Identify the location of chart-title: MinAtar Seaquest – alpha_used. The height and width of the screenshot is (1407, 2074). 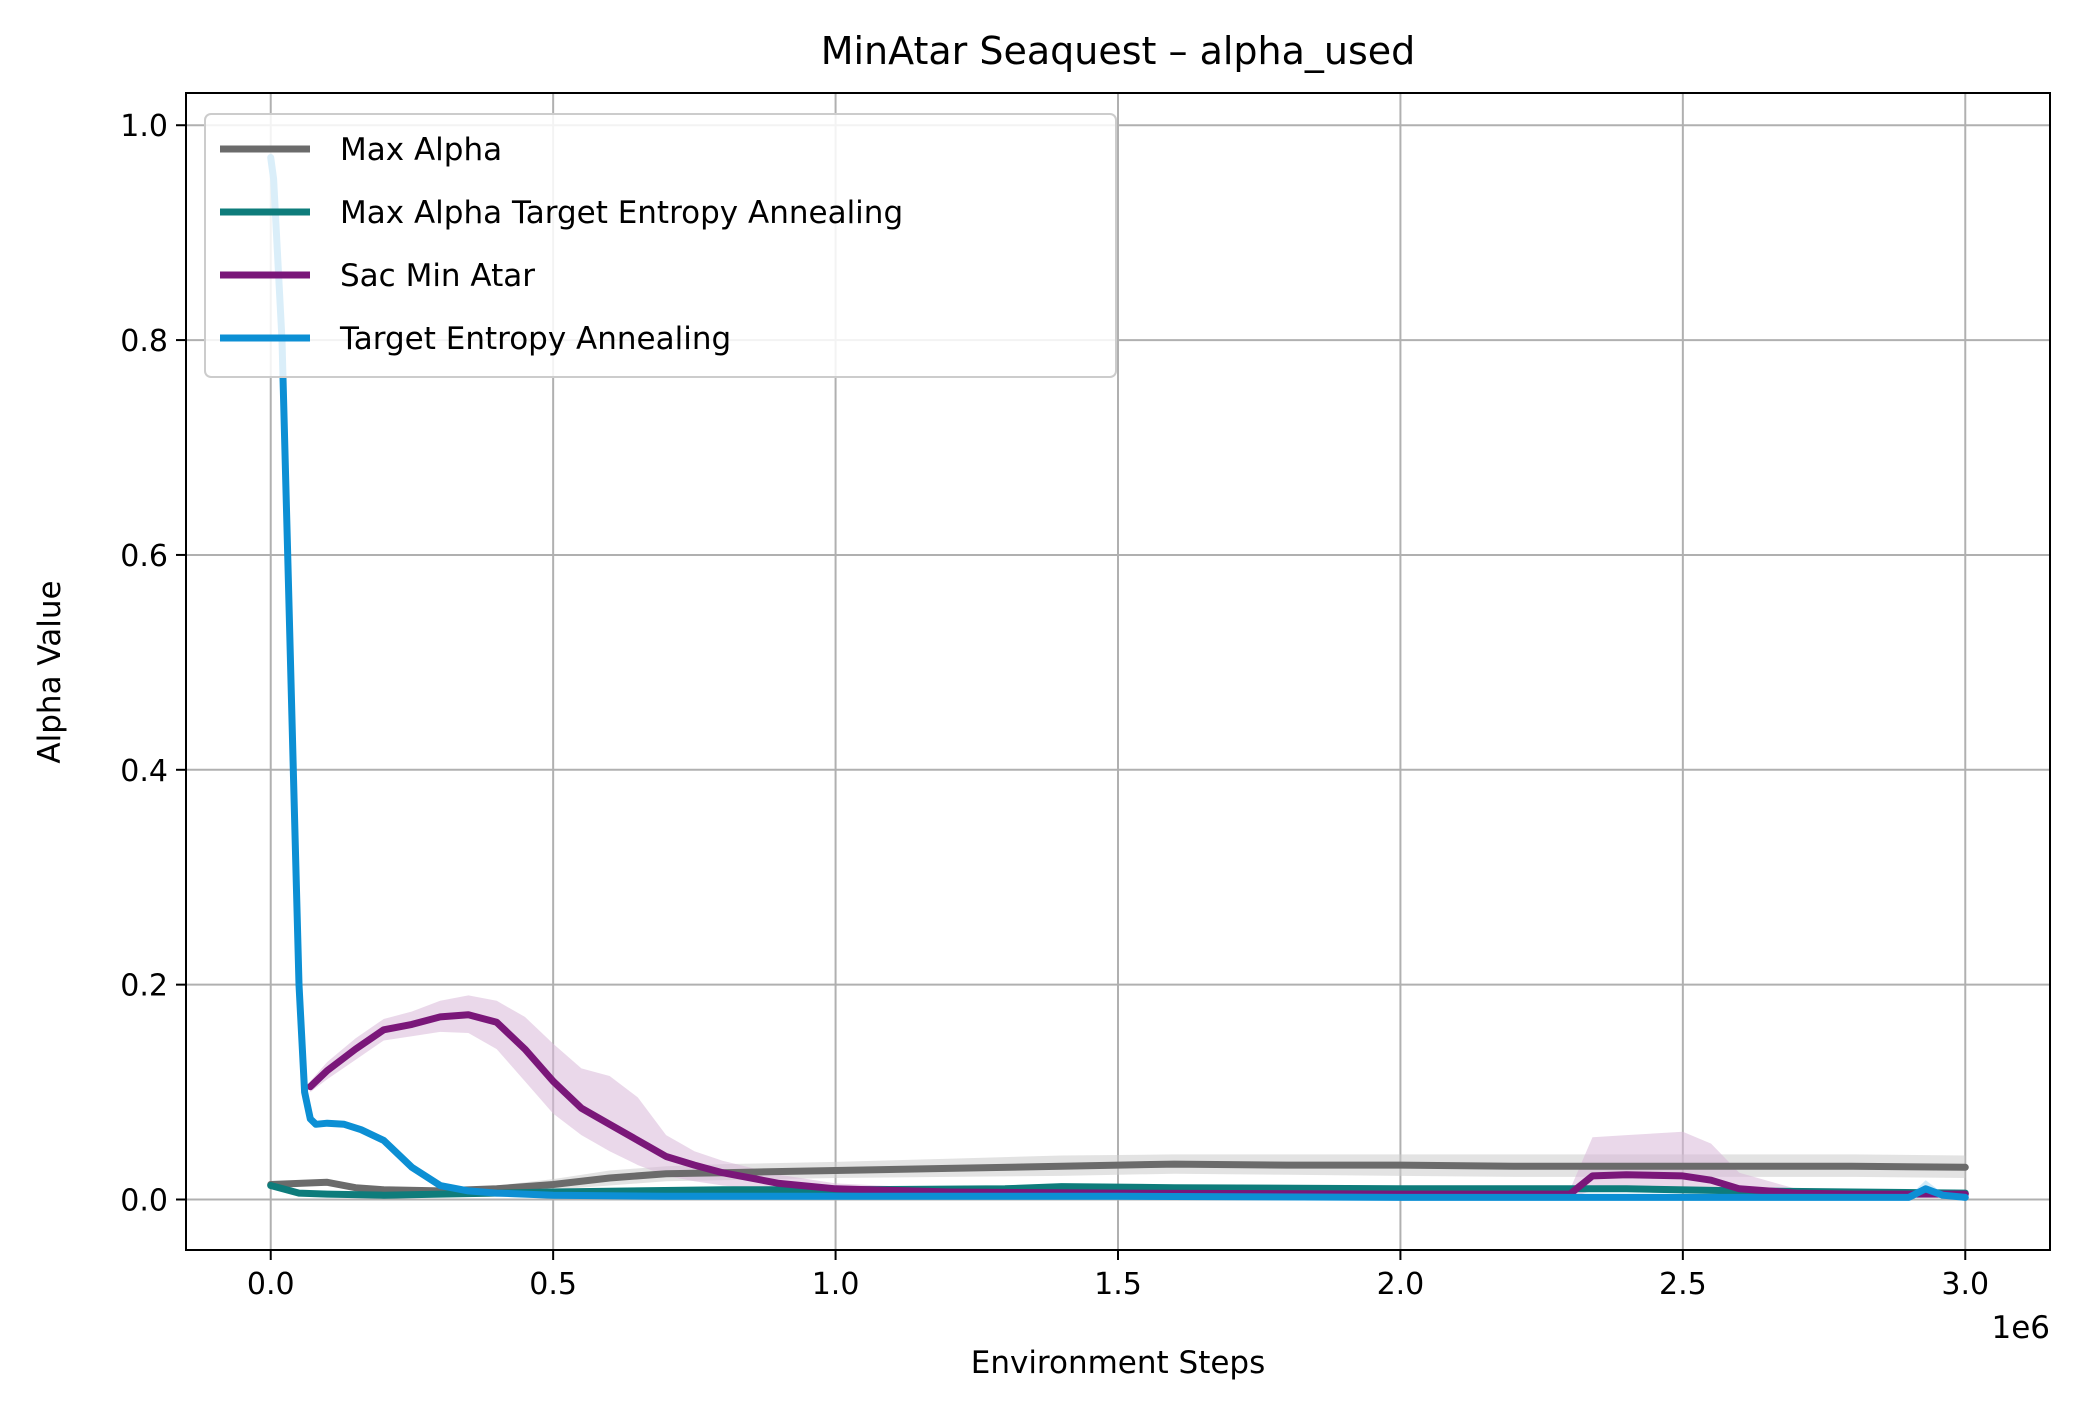
(1118, 51).